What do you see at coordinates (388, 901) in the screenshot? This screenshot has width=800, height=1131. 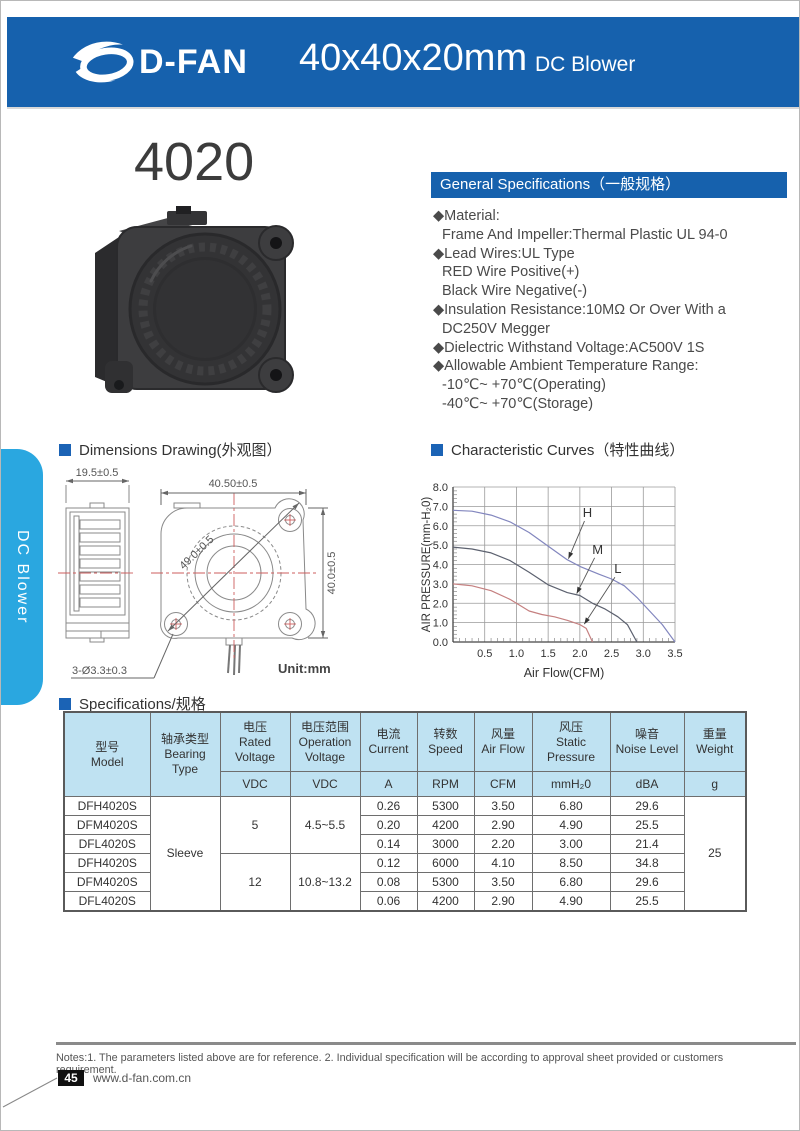 I see `cell-current: 0.06` at bounding box center [388, 901].